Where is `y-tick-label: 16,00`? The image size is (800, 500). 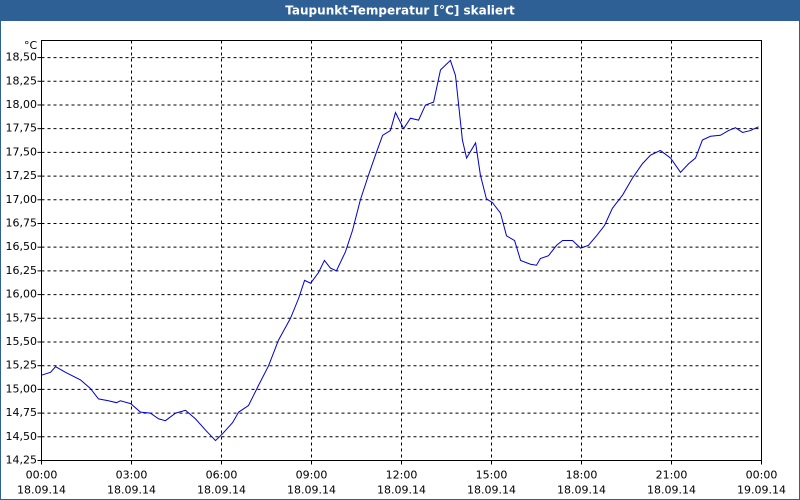 y-tick-label: 16,00 is located at coordinates (22, 294).